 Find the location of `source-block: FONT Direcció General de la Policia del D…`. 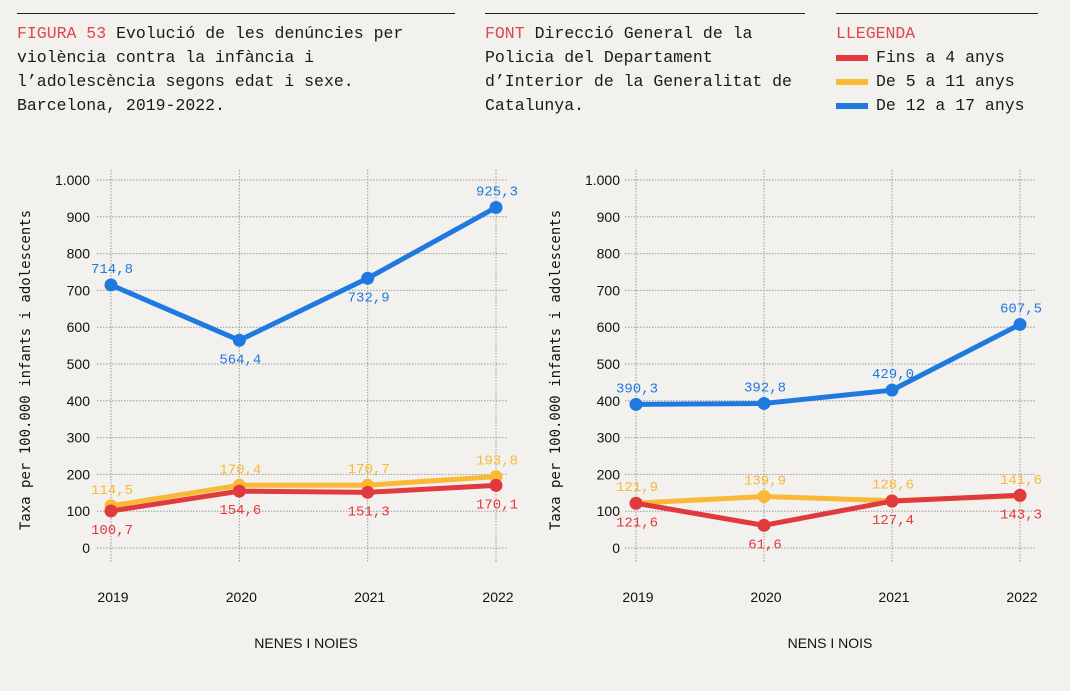

source-block: FONT Direcció General de la Policia del D… is located at coordinates (645, 65).